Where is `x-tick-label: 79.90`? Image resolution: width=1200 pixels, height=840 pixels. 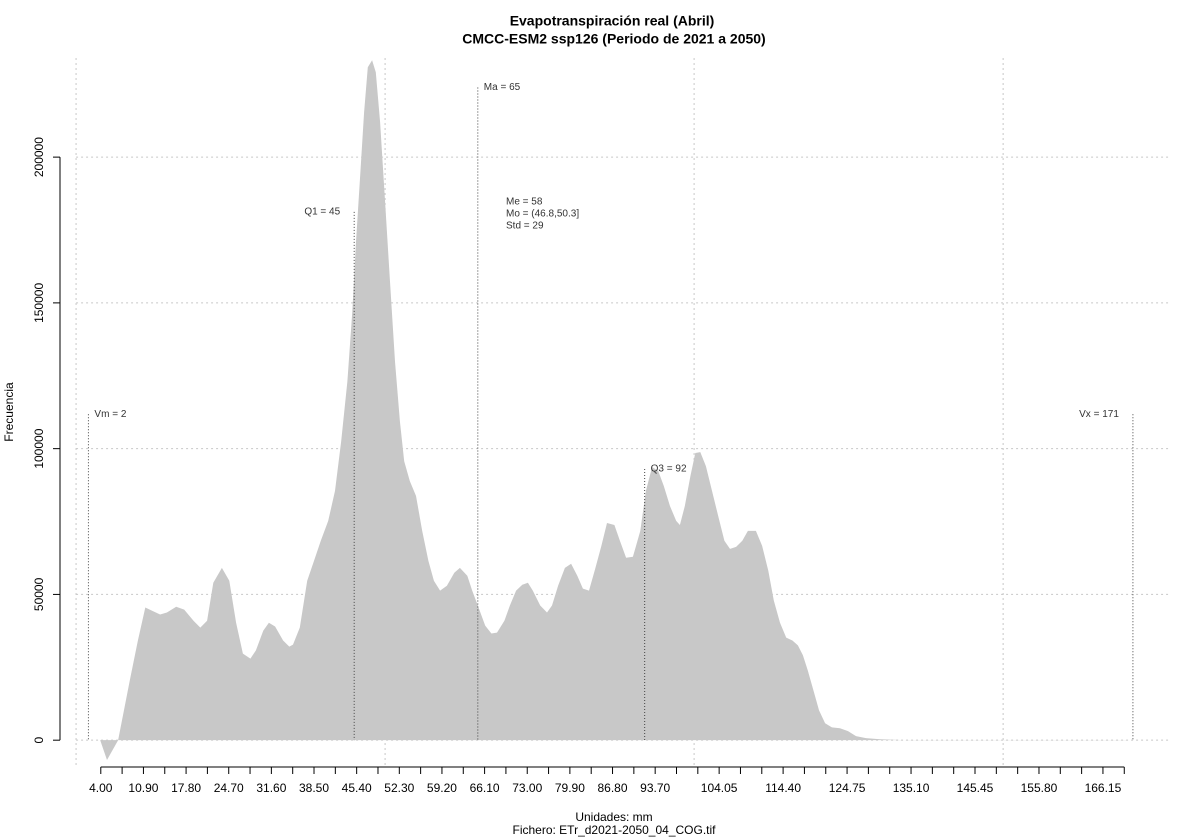
x-tick-label: 79.90 is located at coordinates (570, 788).